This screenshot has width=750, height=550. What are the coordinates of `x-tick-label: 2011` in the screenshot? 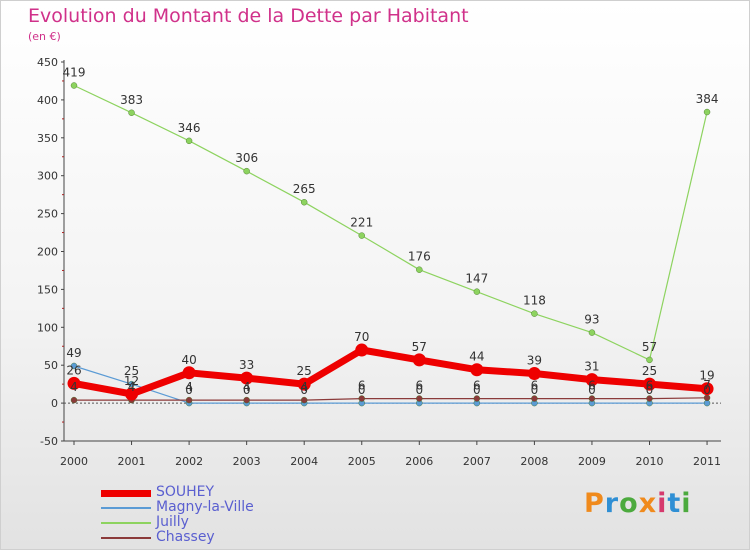 It's located at (707, 461).